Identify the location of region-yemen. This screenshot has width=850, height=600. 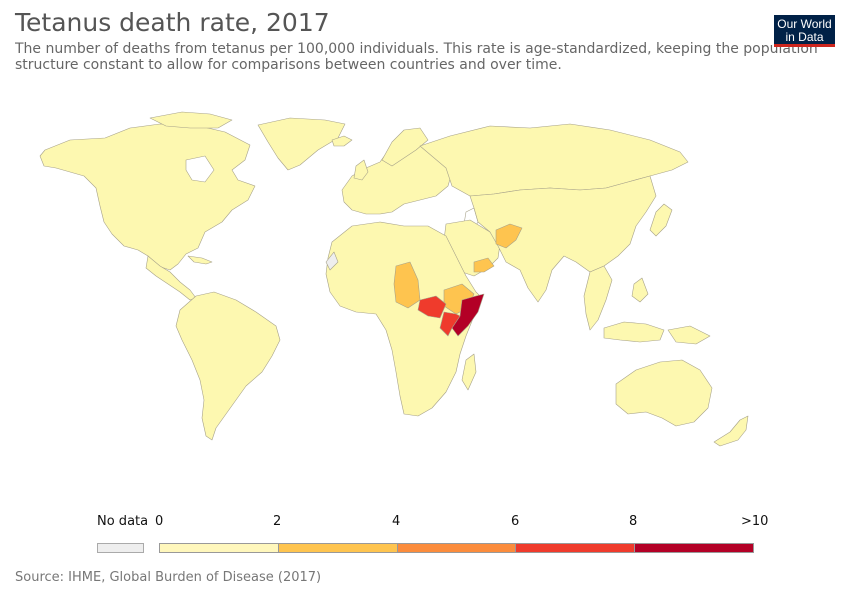
(484, 265).